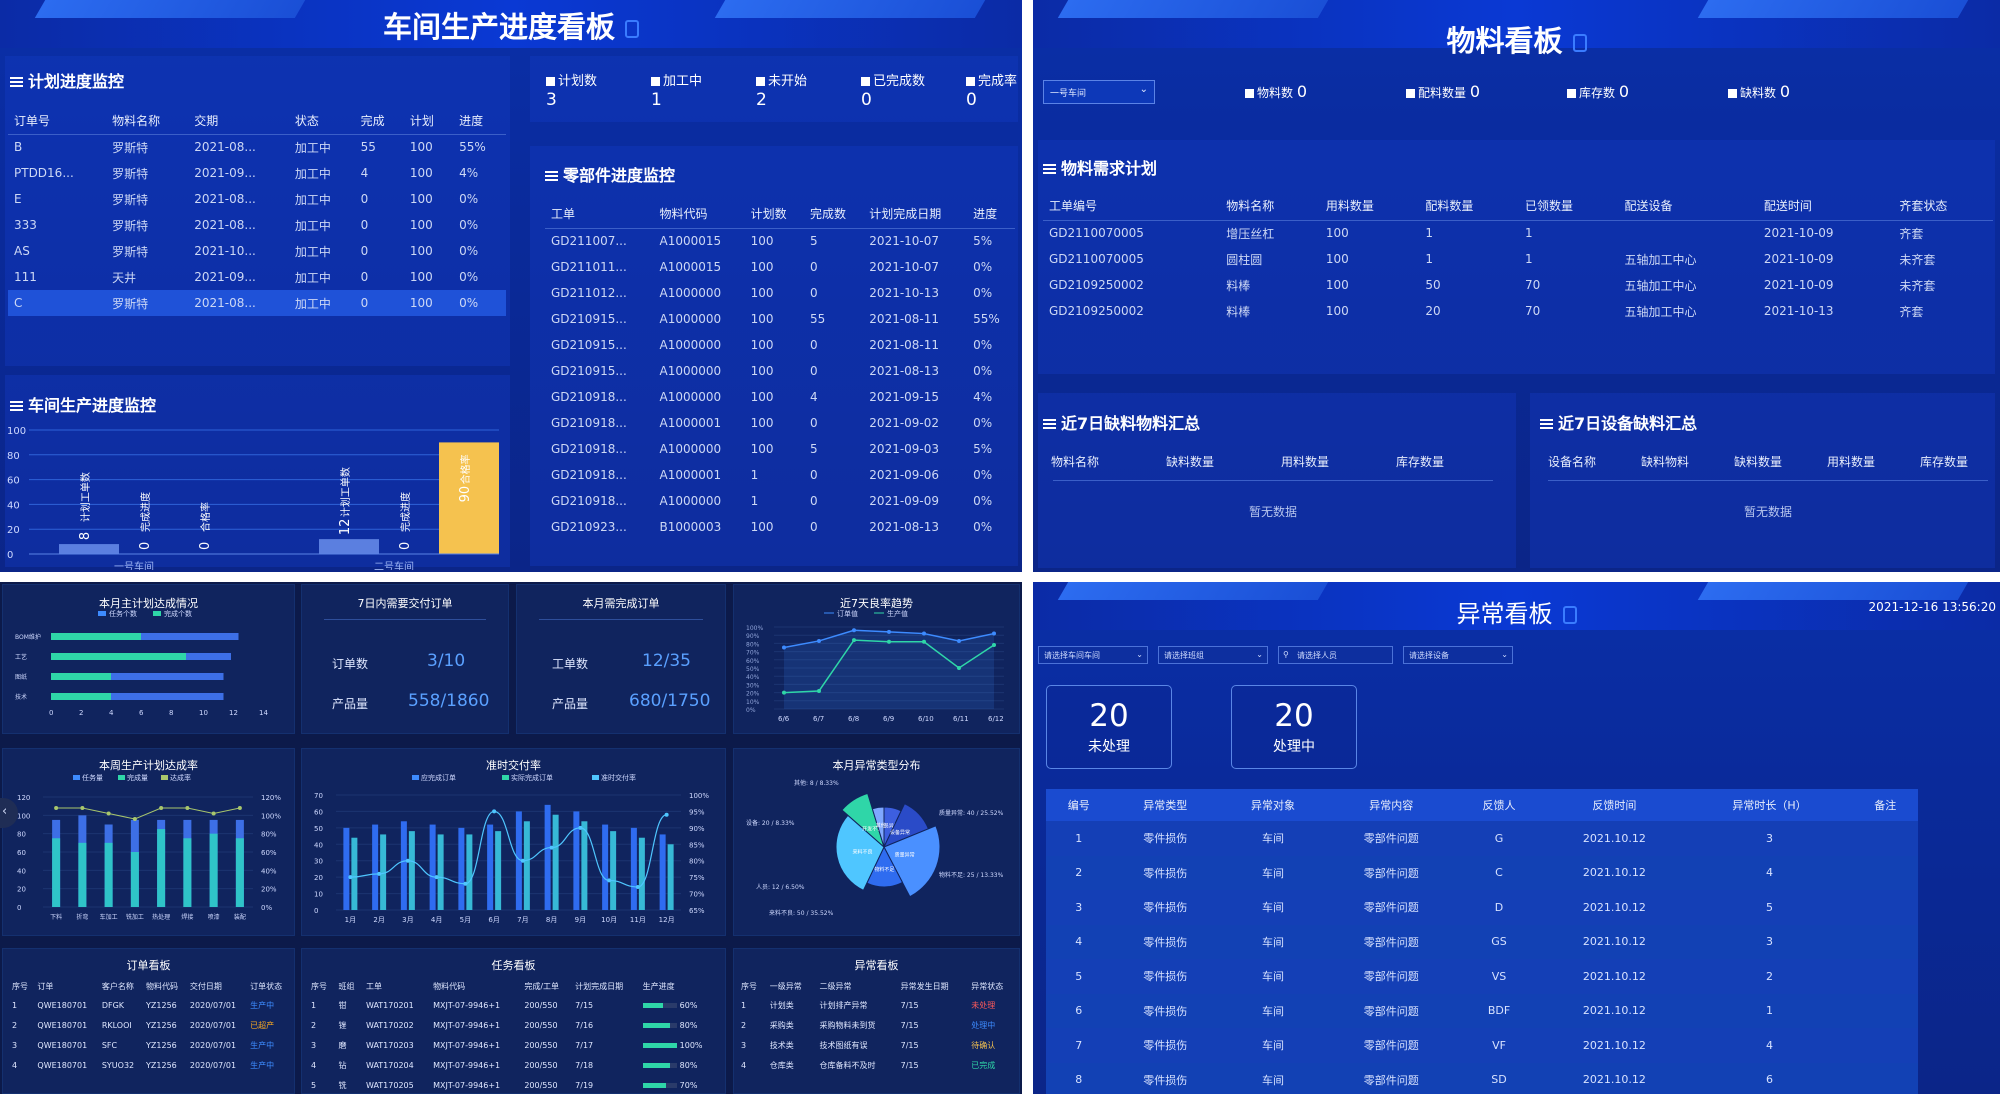 Image resolution: width=2000 pixels, height=1094 pixels. I want to click on table-row: 6 零件损伤 车间 零部件问题 BDF 2021.10.12 1, so click(1482, 1010).